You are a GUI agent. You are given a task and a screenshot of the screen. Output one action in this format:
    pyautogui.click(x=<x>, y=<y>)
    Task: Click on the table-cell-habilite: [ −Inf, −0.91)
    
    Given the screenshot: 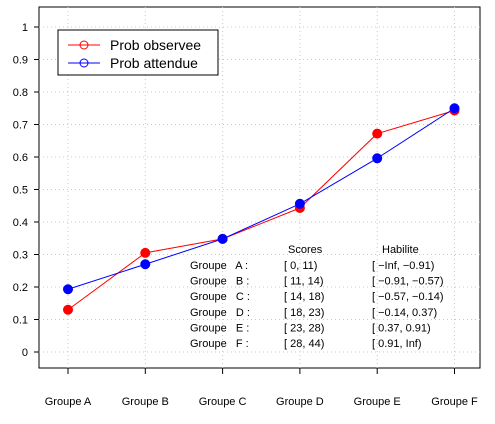 What is the action you would take?
    pyautogui.click(x=403, y=266)
    